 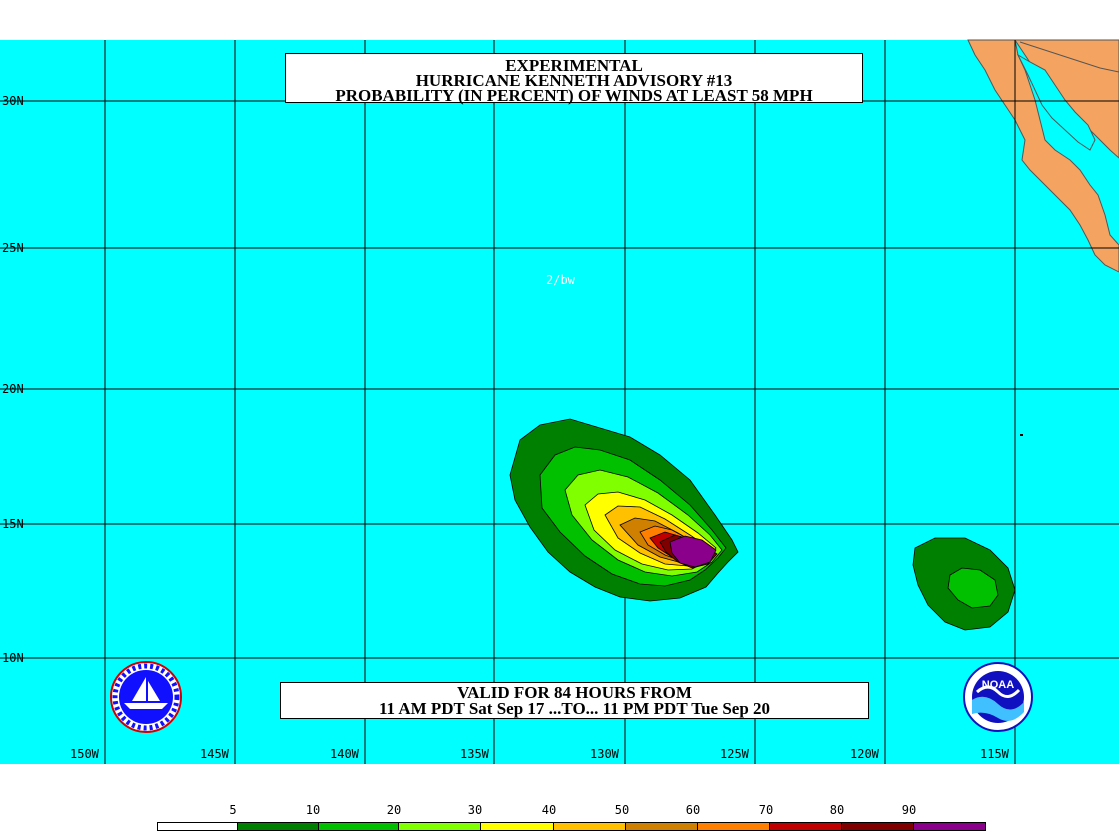 I want to click on legend-label-70: 70, so click(x=766, y=810).